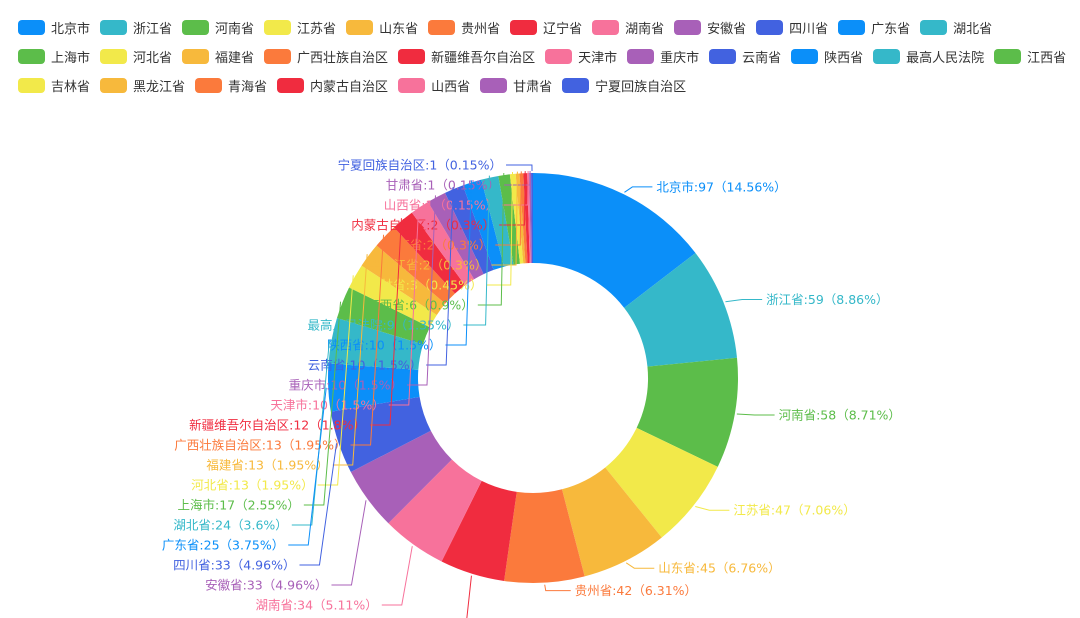 Image resolution: width=1080 pixels, height=618 pixels. I want to click on legend-item: 云南省, so click(745, 56).